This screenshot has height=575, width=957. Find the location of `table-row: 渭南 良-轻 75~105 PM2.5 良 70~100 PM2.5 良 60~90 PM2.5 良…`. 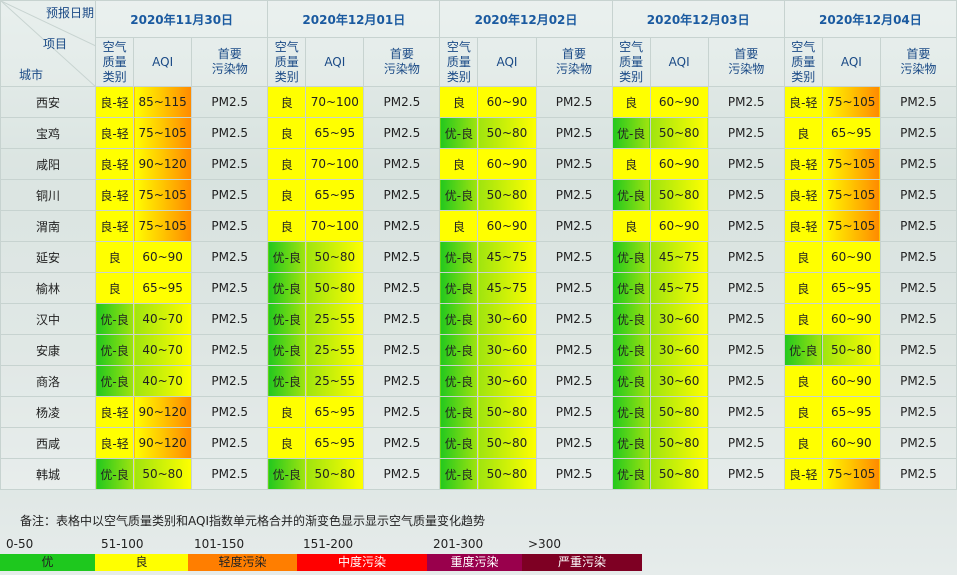

table-row: 渭南 良-轻 75~105 PM2.5 良 70~100 PM2.5 良 60~90 PM2.5 良… is located at coordinates (478, 226).